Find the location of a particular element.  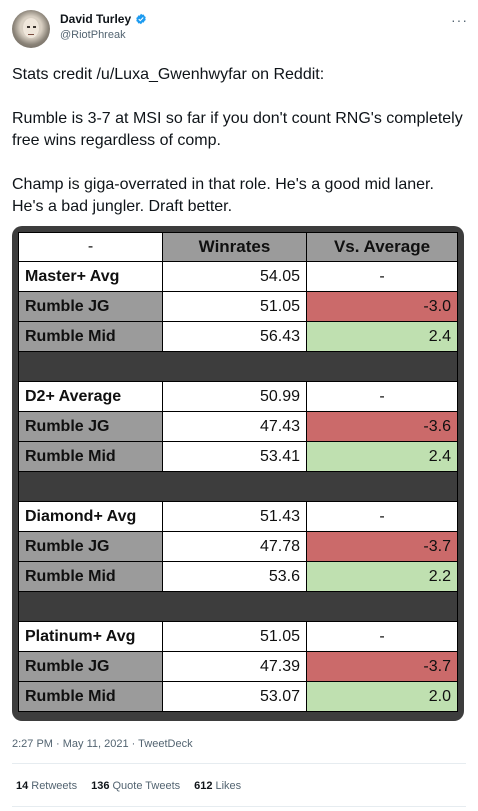

vs-average-cell: 2.0 is located at coordinates (382, 697).